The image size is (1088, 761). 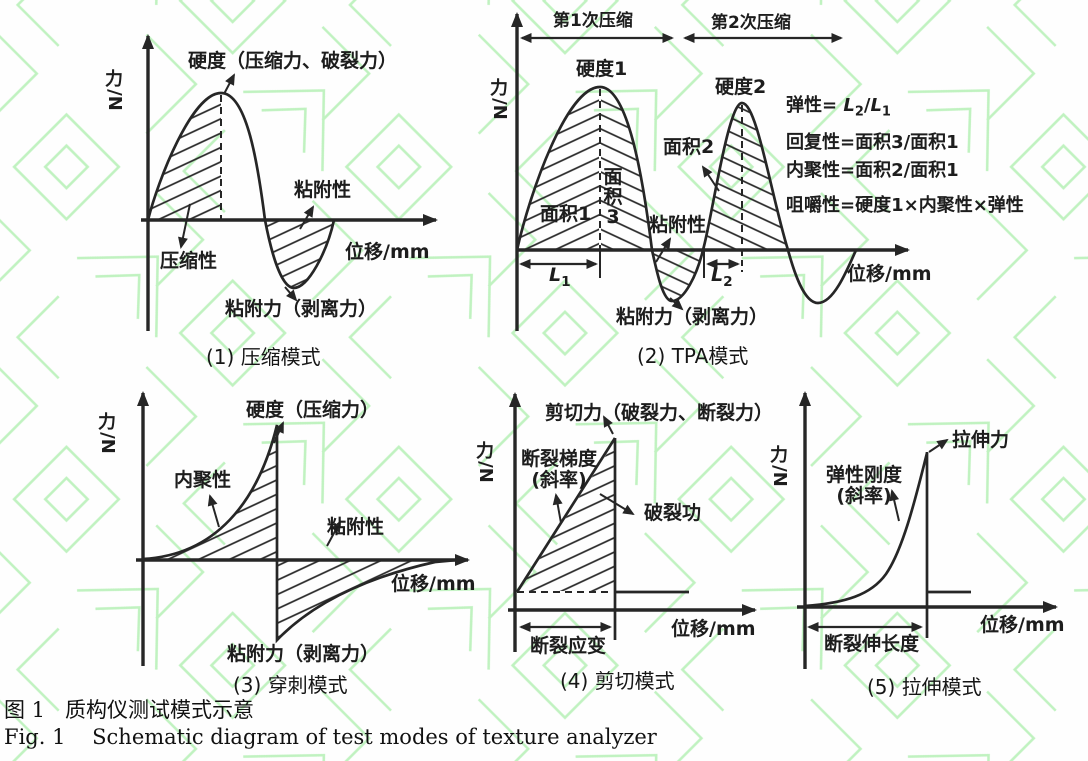 What do you see at coordinates (602, 69) in the screenshot?
I see `p2-hardness1-label: 硬度1` at bounding box center [602, 69].